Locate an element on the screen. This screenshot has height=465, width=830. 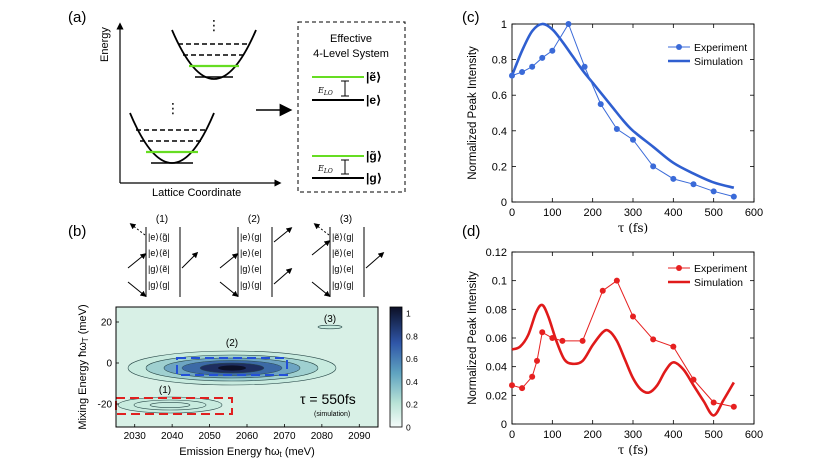
pathway-2: (2) |e⟩⟨g| |e⟩⟨e| |g⟩⟨e| |g⟩⟨g| is located at coordinates (256, 255).